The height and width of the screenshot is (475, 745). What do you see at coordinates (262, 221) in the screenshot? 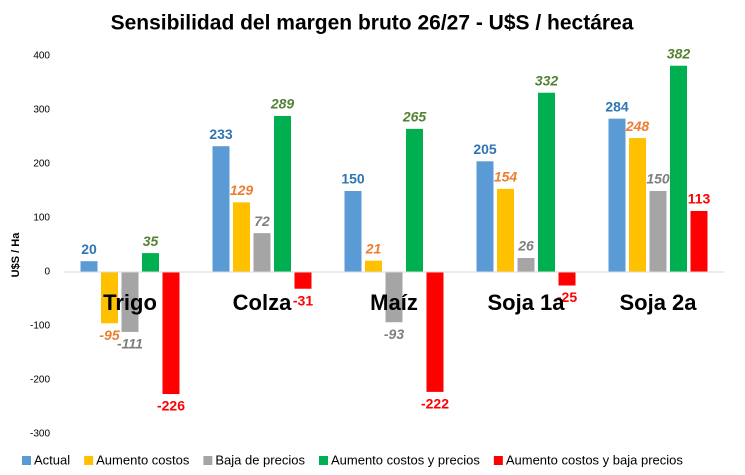
I see `data-label: 72` at bounding box center [262, 221].